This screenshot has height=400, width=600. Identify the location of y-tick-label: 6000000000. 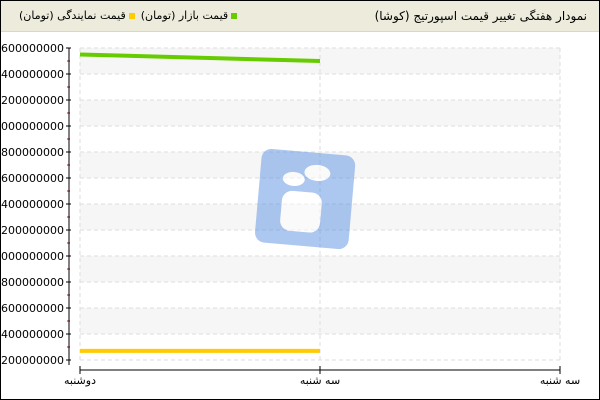
(32, 126).